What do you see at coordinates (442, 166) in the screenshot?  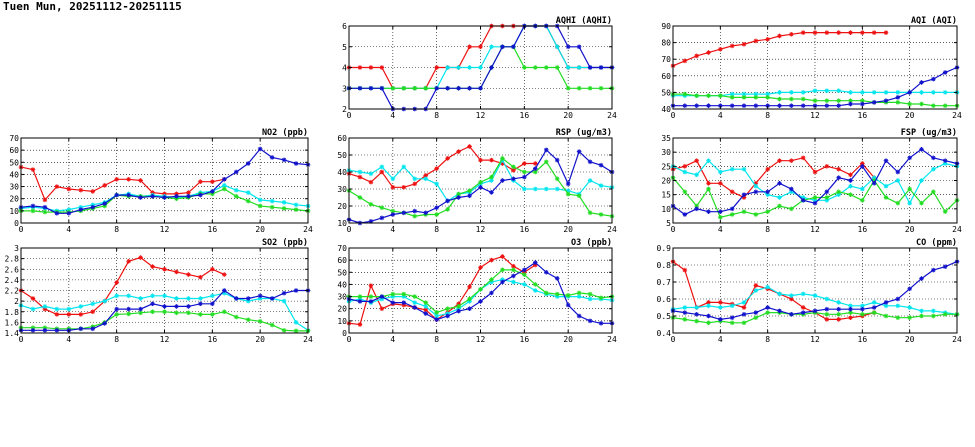 I see `series-line-red` at bounding box center [442, 166].